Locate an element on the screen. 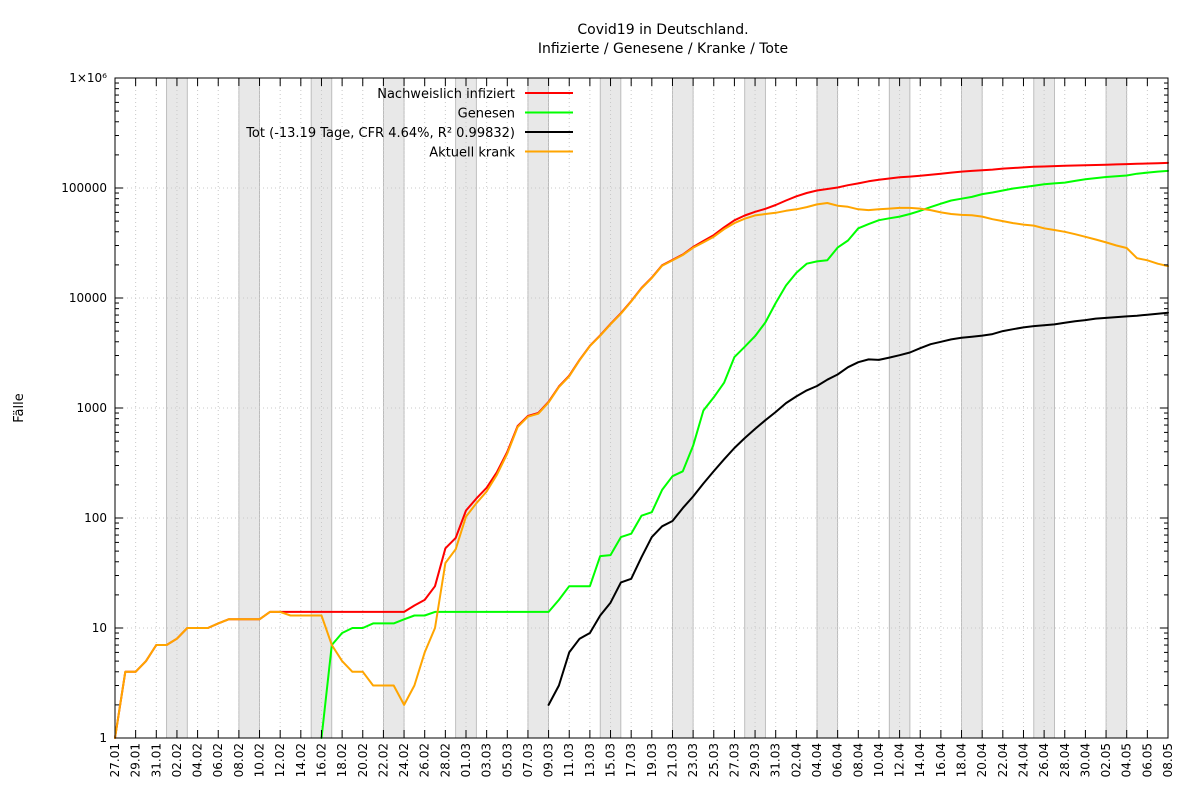 The height and width of the screenshot is (800, 1200). x-tick-label: 11.03 is located at coordinates (569, 760).